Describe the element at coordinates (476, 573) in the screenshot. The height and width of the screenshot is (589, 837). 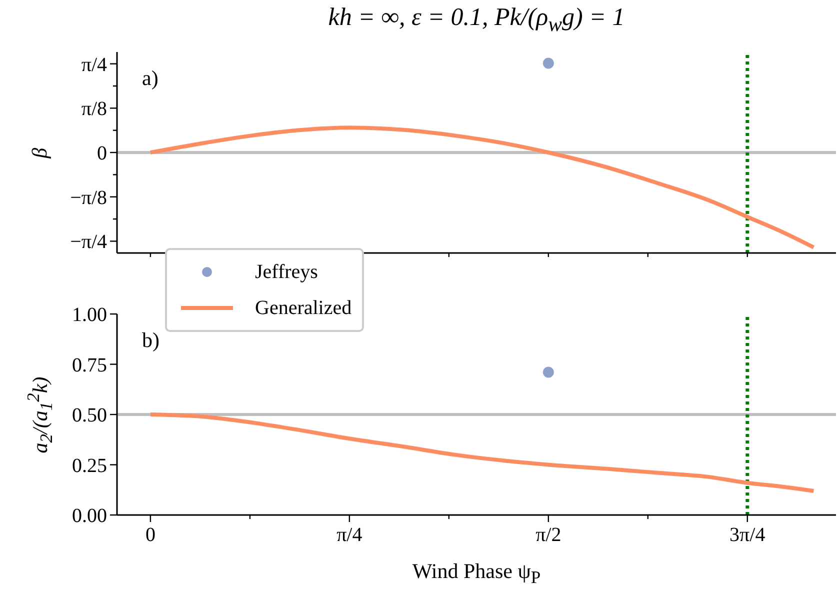
I see `x-axis-title: Wind Phase ψ$_{P}$` at that location.